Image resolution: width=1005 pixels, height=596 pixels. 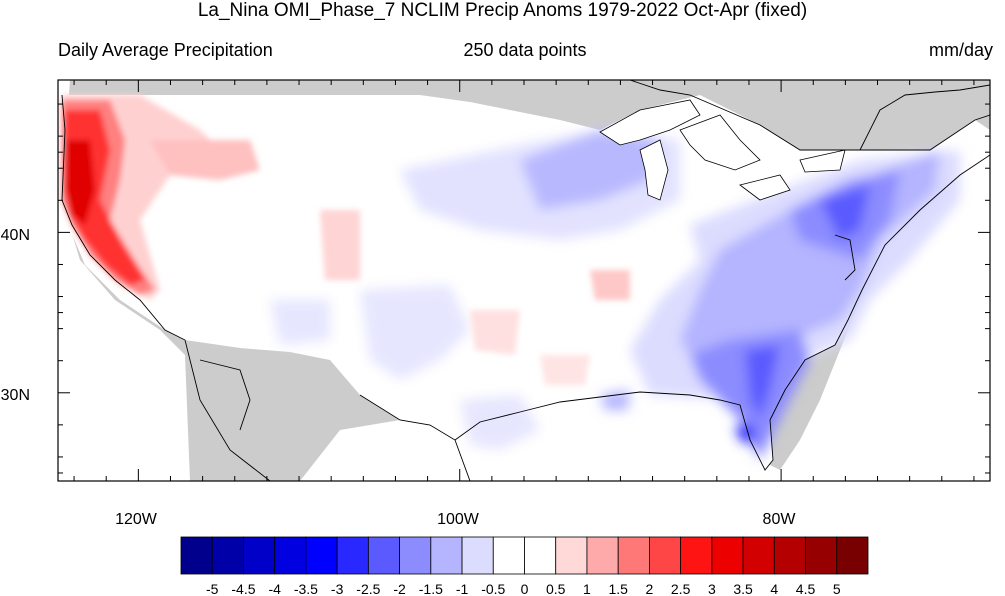 What do you see at coordinates (525, 50) in the screenshot?
I see `data-points-label: 250 data points` at bounding box center [525, 50].